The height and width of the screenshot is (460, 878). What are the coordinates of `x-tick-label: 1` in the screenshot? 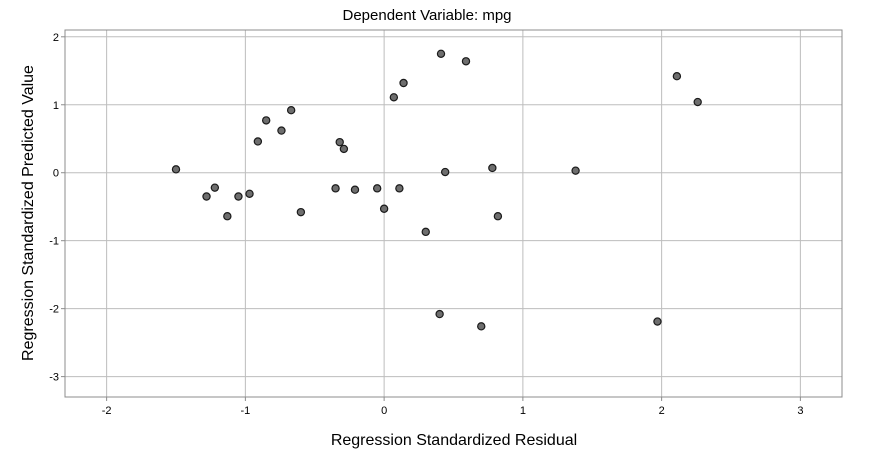 It's located at (523, 411).